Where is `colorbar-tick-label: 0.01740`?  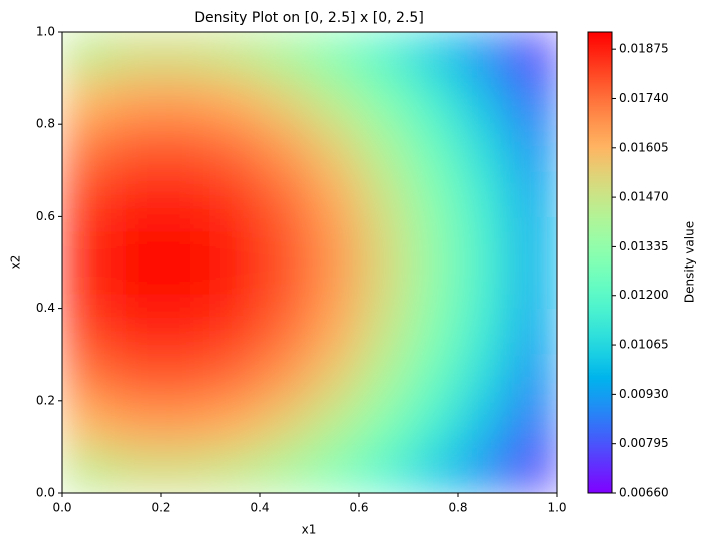 colorbar-tick-label: 0.01740 is located at coordinates (644, 98).